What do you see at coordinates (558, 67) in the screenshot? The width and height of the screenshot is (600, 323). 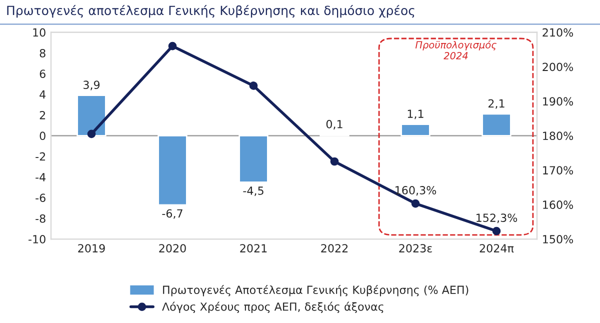 I see `y2-tick-label: 200%` at bounding box center [558, 67].